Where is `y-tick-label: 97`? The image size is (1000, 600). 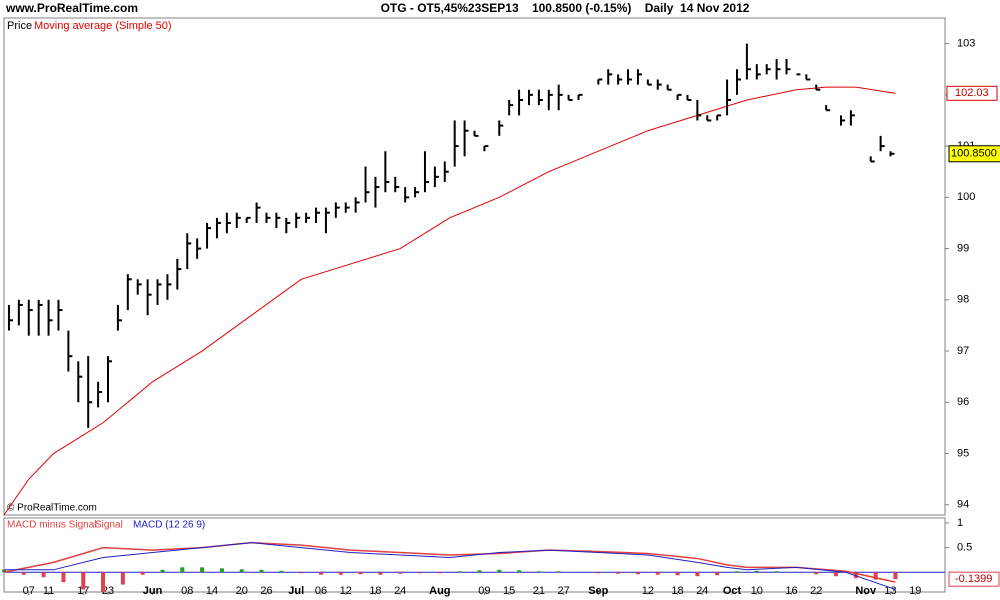
y-tick-label: 97 is located at coordinates (963, 351).